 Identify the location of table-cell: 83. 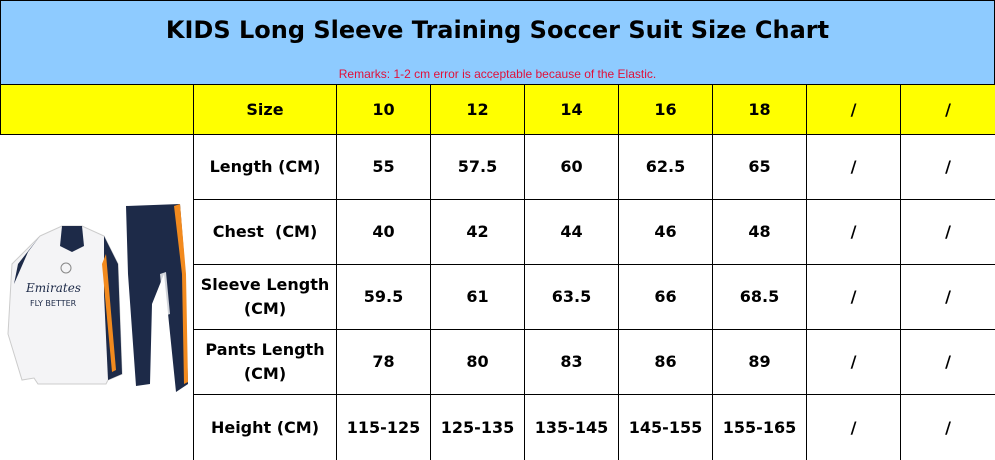
(571, 362).